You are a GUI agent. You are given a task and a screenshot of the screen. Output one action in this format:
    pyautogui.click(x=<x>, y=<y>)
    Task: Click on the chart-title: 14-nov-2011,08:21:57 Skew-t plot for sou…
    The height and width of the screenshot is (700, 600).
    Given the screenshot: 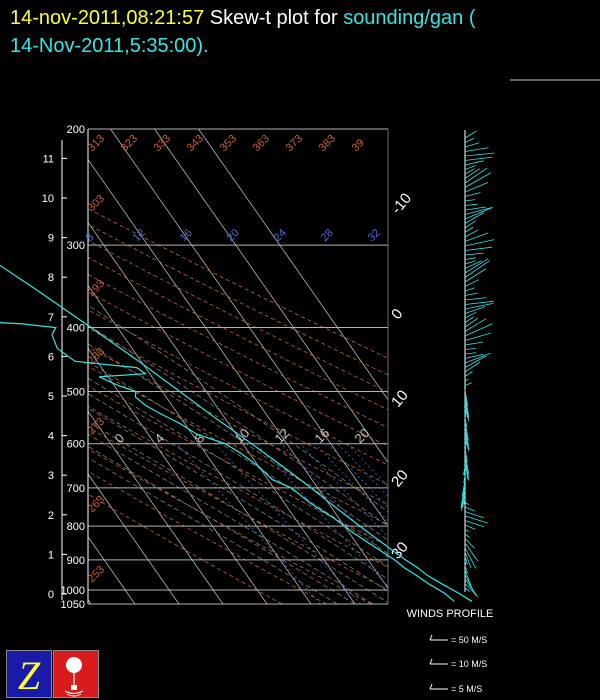 What is the action you would take?
    pyautogui.click(x=243, y=32)
    